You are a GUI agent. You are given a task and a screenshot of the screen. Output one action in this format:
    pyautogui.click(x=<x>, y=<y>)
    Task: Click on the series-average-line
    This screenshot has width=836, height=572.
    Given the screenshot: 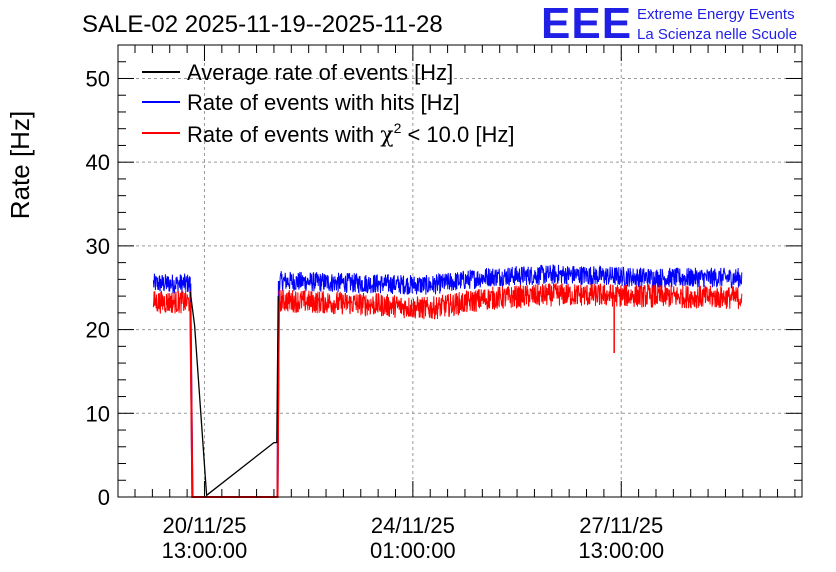 What is the action you would take?
    pyautogui.click(x=234, y=394)
    